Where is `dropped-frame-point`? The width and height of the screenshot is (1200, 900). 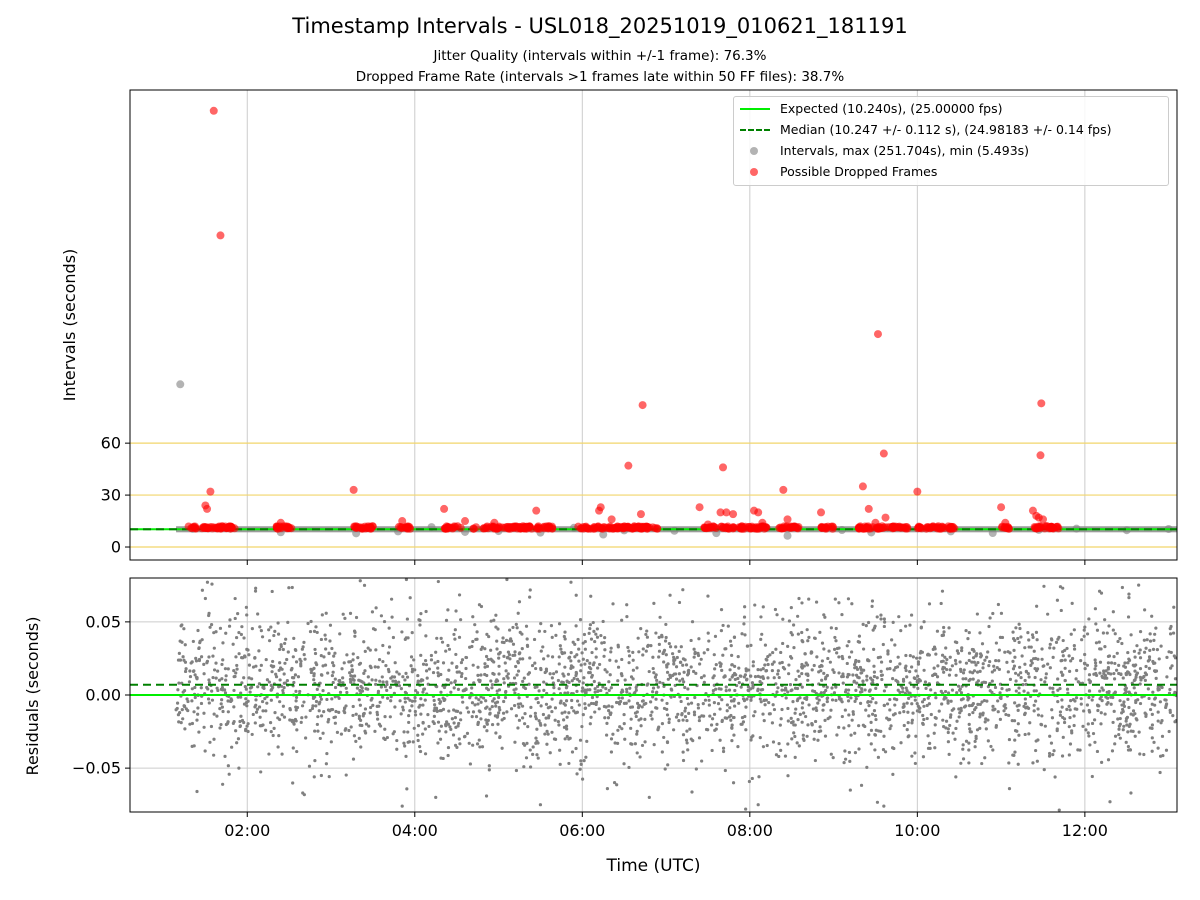
dropped-frame-point is located at coordinates (821, 527).